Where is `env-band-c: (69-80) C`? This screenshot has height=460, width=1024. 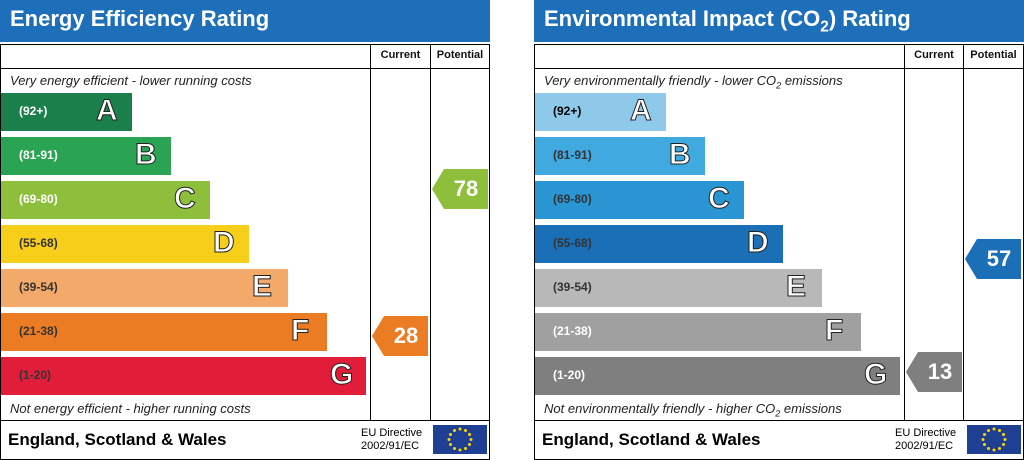 env-band-c: (69-80) C is located at coordinates (639, 200).